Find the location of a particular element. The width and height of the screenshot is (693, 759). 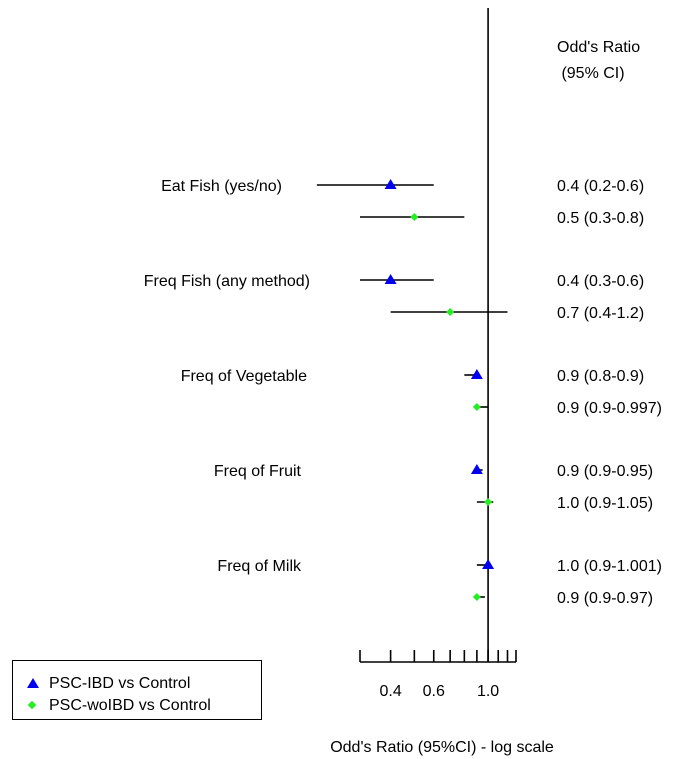

or-ci-text: 0.9 (0.9-0.95) is located at coordinates (605, 471).